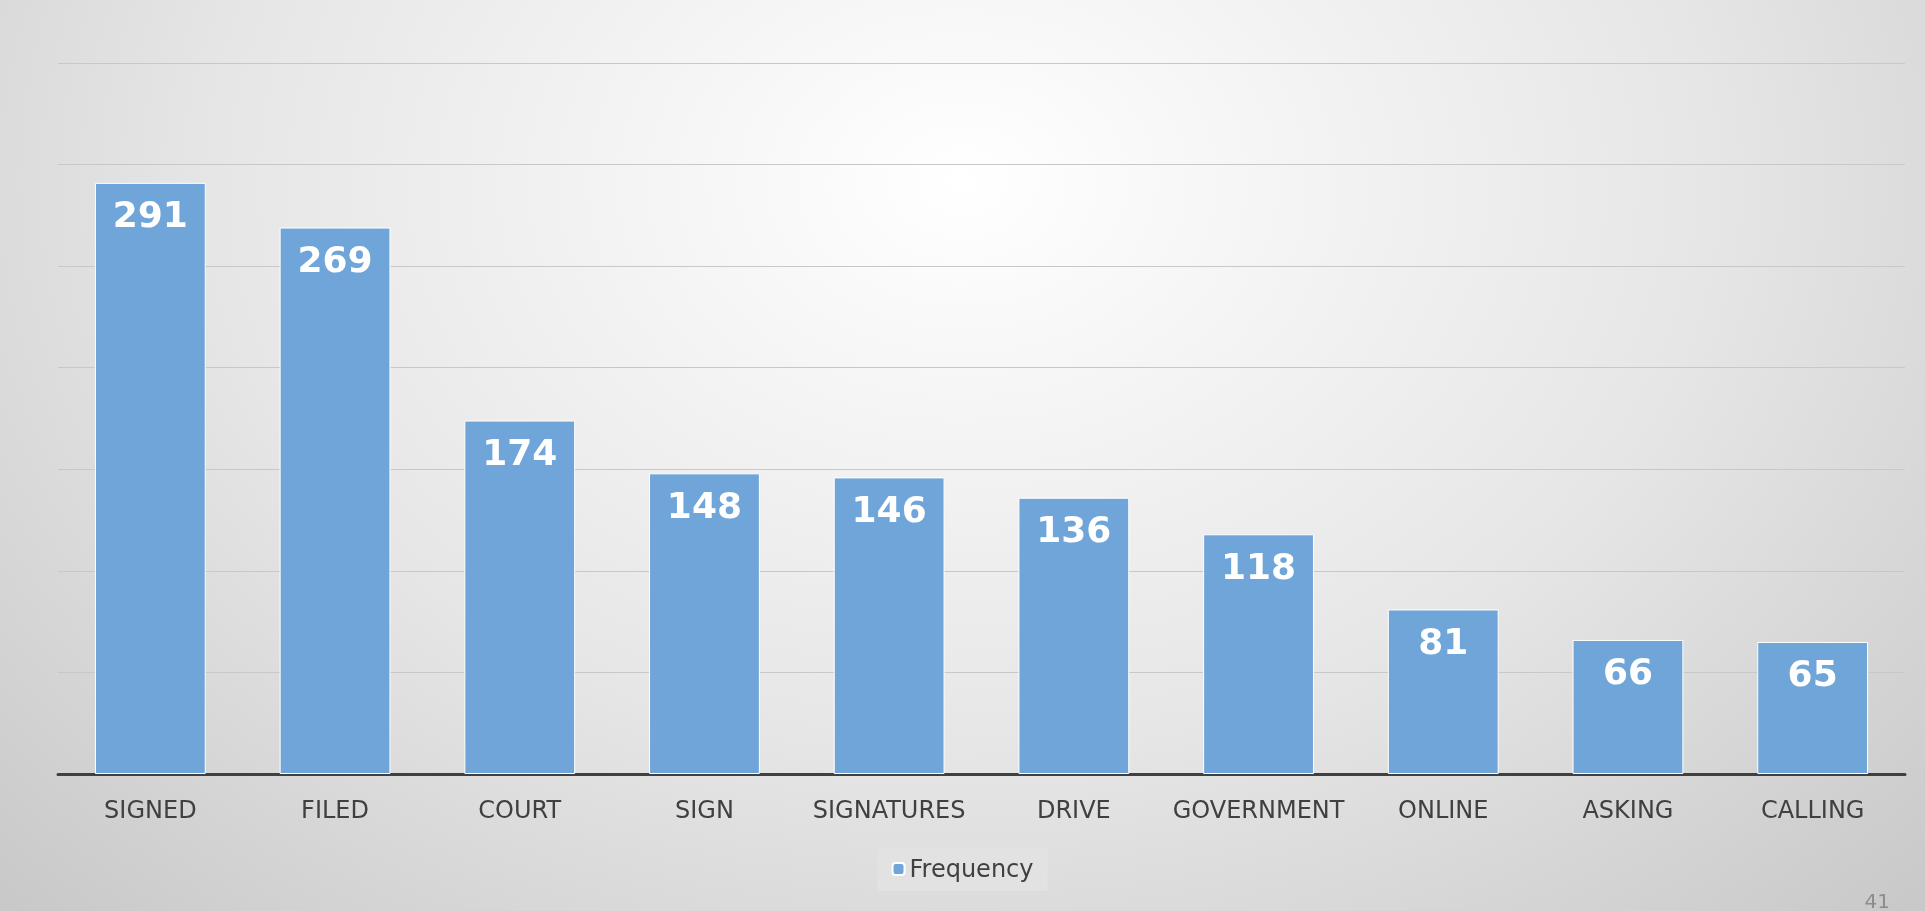  Describe the element at coordinates (704, 505) in the screenshot. I see `data-label: 148` at that location.